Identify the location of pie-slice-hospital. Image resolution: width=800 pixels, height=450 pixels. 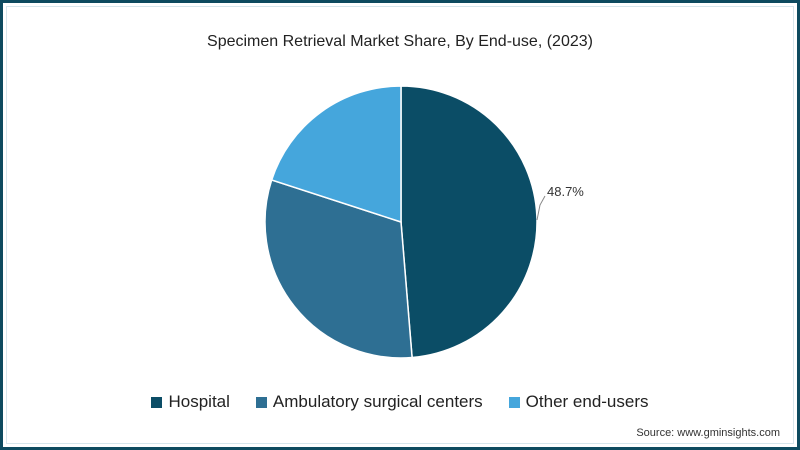
(469, 222).